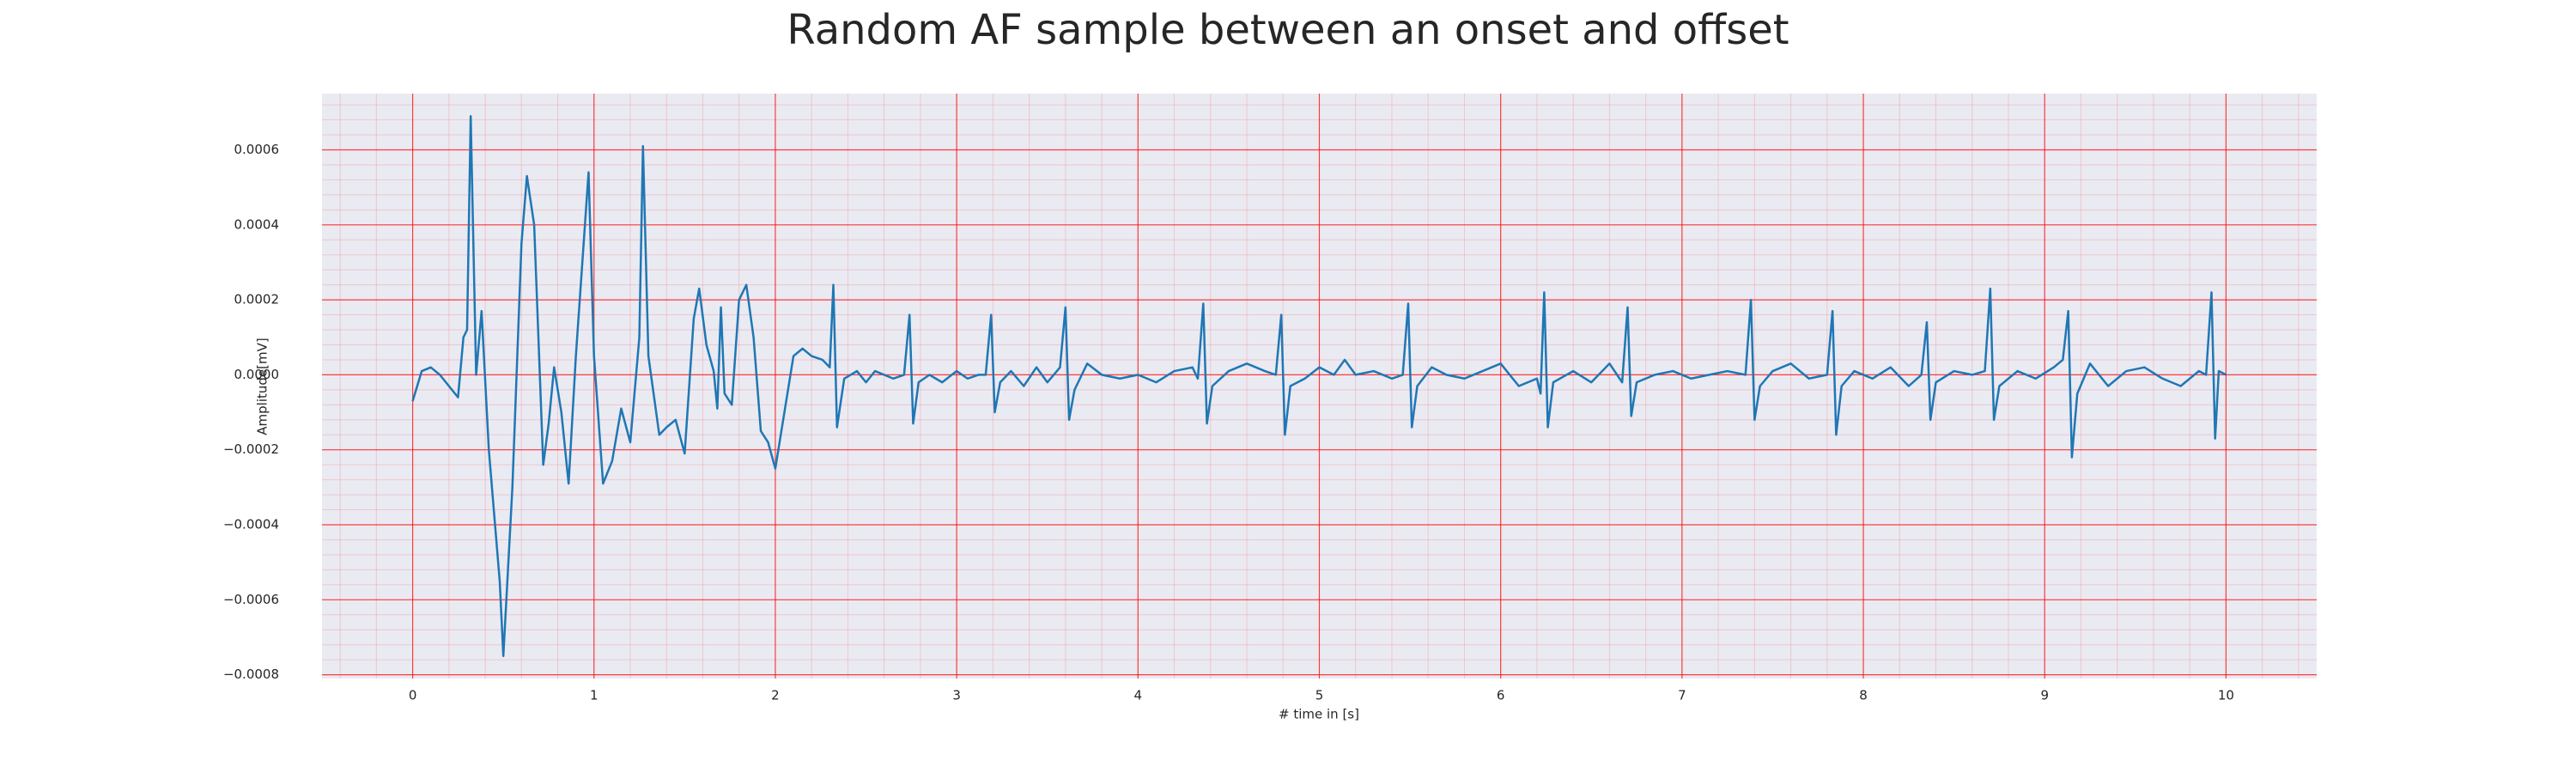 The width and height of the screenshot is (2576, 773). I want to click on x-tick-label: 4, so click(1138, 695).